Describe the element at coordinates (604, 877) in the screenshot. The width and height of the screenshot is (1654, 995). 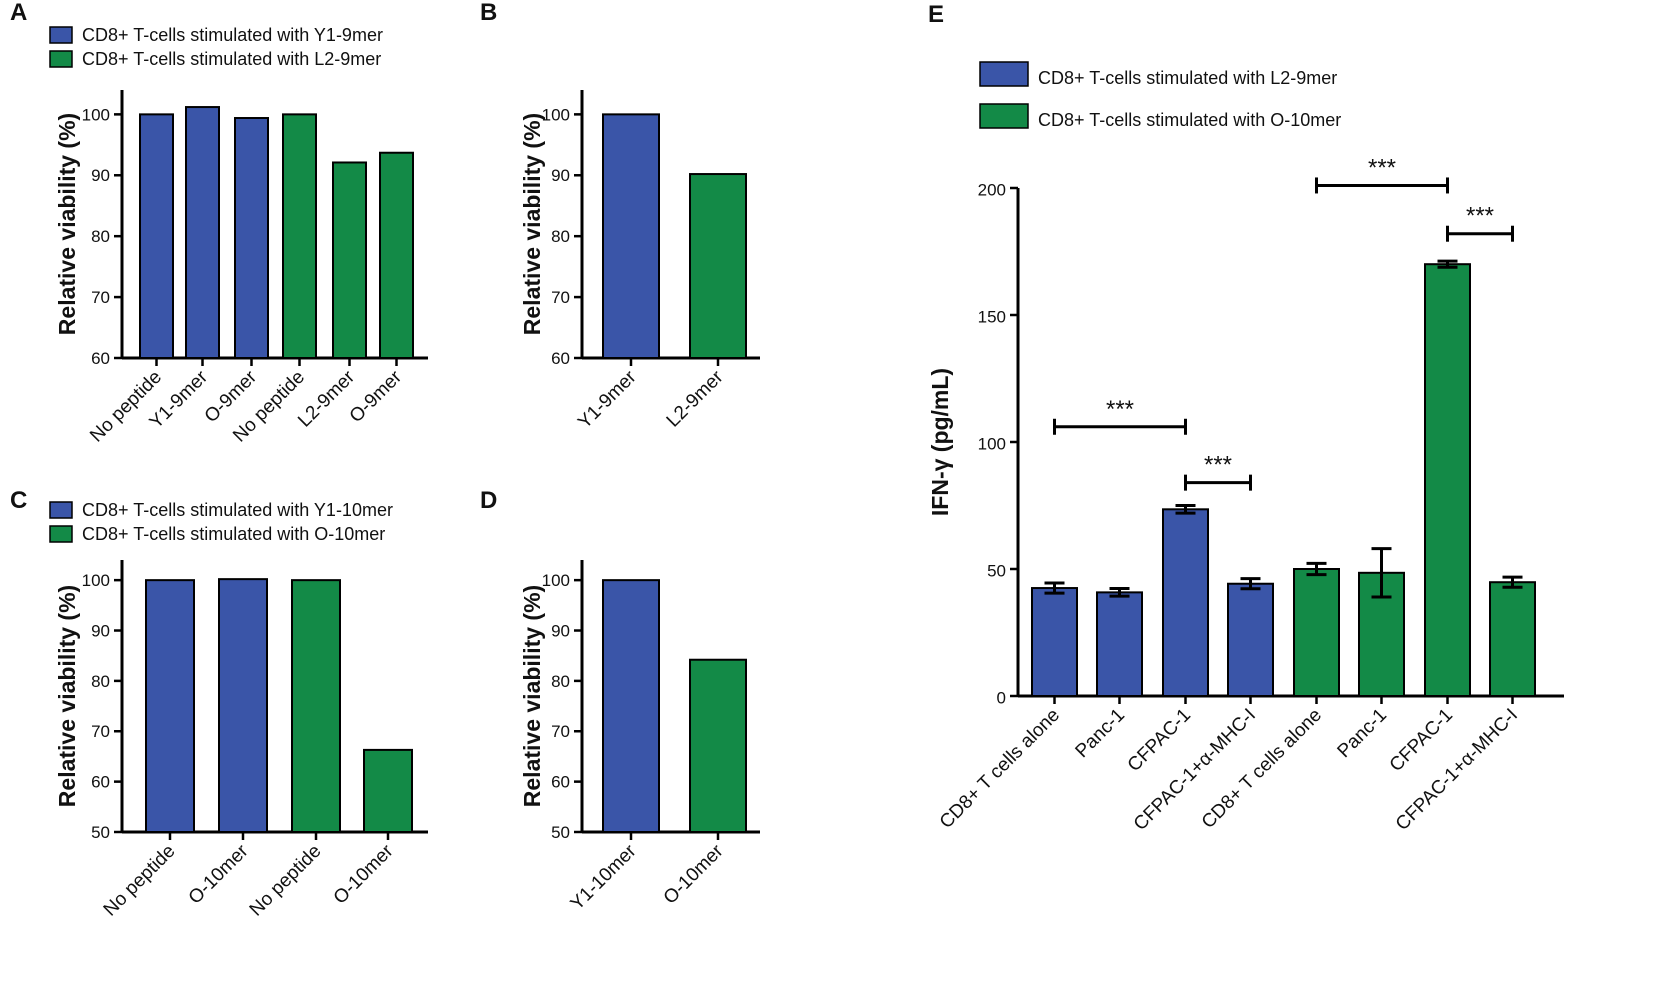
I see `x-category-label: Y1-10mer` at that location.